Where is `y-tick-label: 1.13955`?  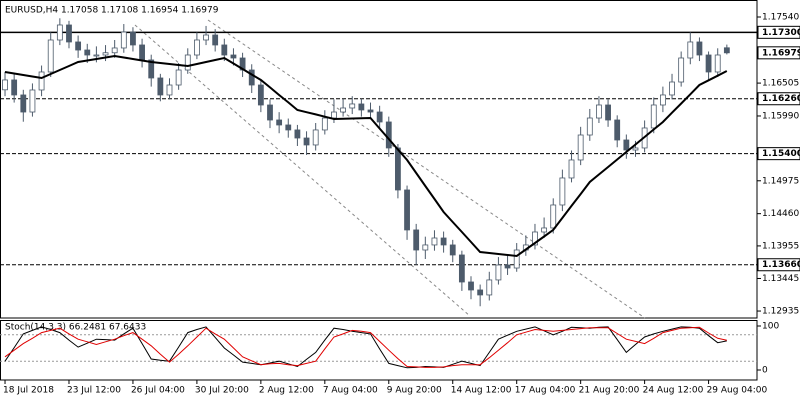 y-tick-label: 1.13955 is located at coordinates (780, 246).